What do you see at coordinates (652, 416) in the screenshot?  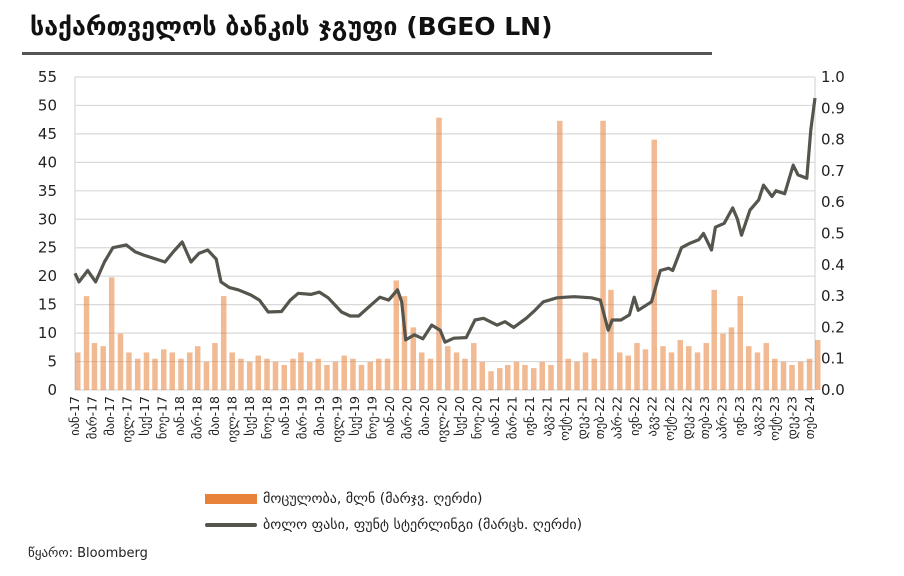 I see `x-tick-label: აგვ-22` at bounding box center [652, 416].